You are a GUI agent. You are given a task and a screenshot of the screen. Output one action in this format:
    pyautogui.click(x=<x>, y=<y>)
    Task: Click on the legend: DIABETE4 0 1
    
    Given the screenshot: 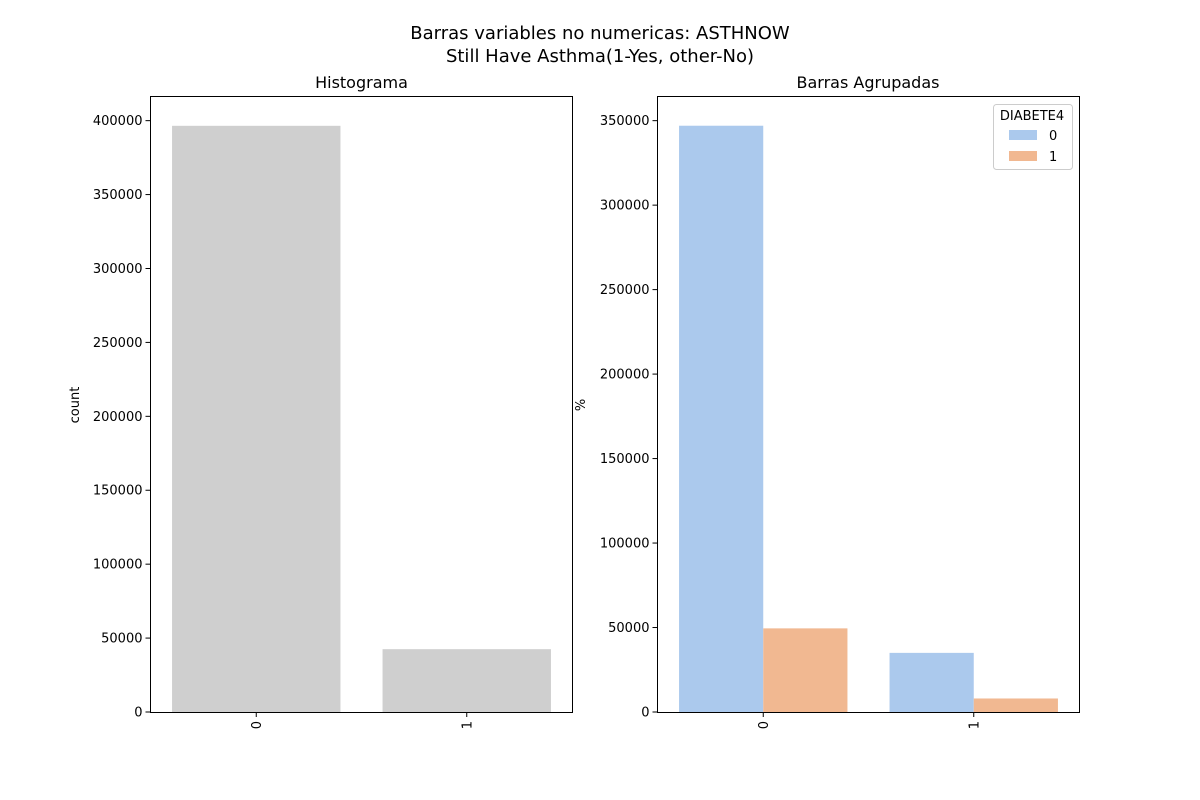 What is the action you would take?
    pyautogui.click(x=1033, y=137)
    